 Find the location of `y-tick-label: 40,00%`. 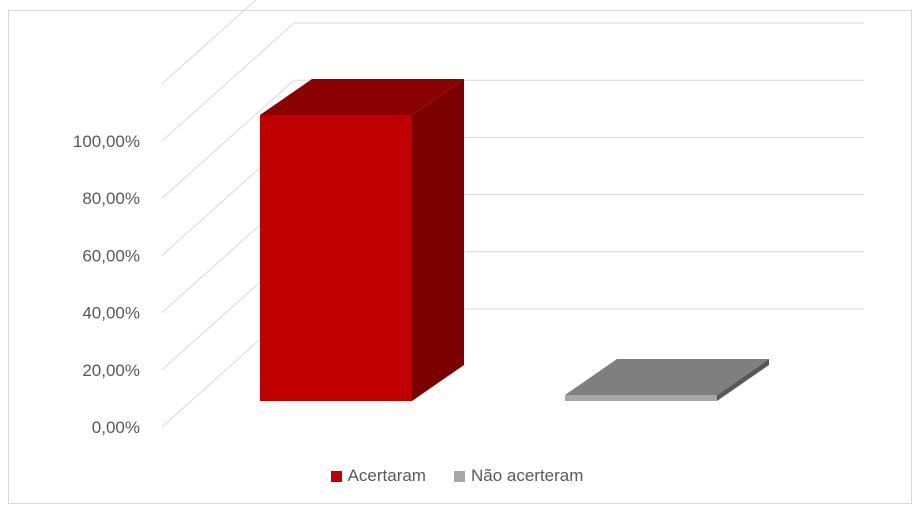

y-tick-label: 40,00% is located at coordinates (111, 313).